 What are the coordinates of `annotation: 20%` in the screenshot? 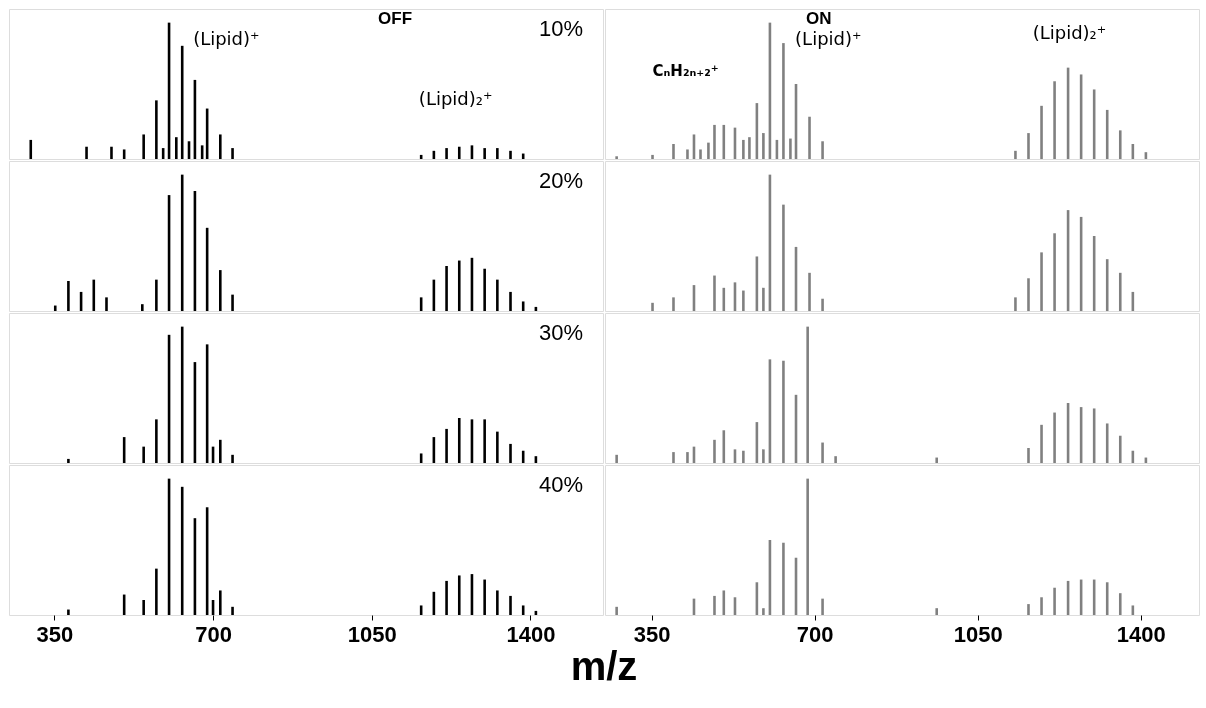 It's located at (560, 180).